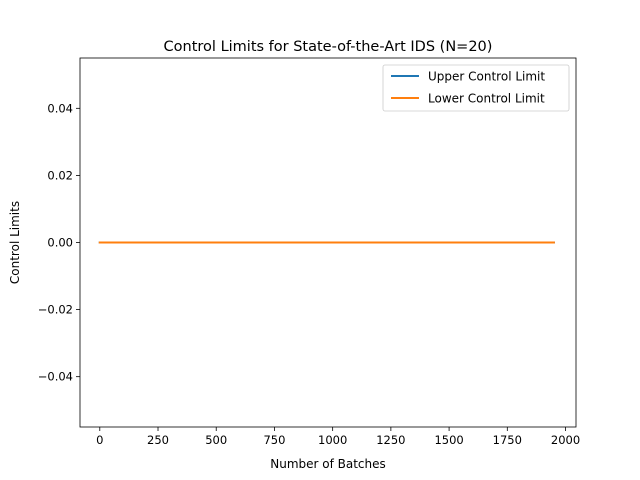 Image resolution: width=640 pixels, height=480 pixels. What do you see at coordinates (274, 440) in the screenshot?
I see `x-tick-label: 750` at bounding box center [274, 440].